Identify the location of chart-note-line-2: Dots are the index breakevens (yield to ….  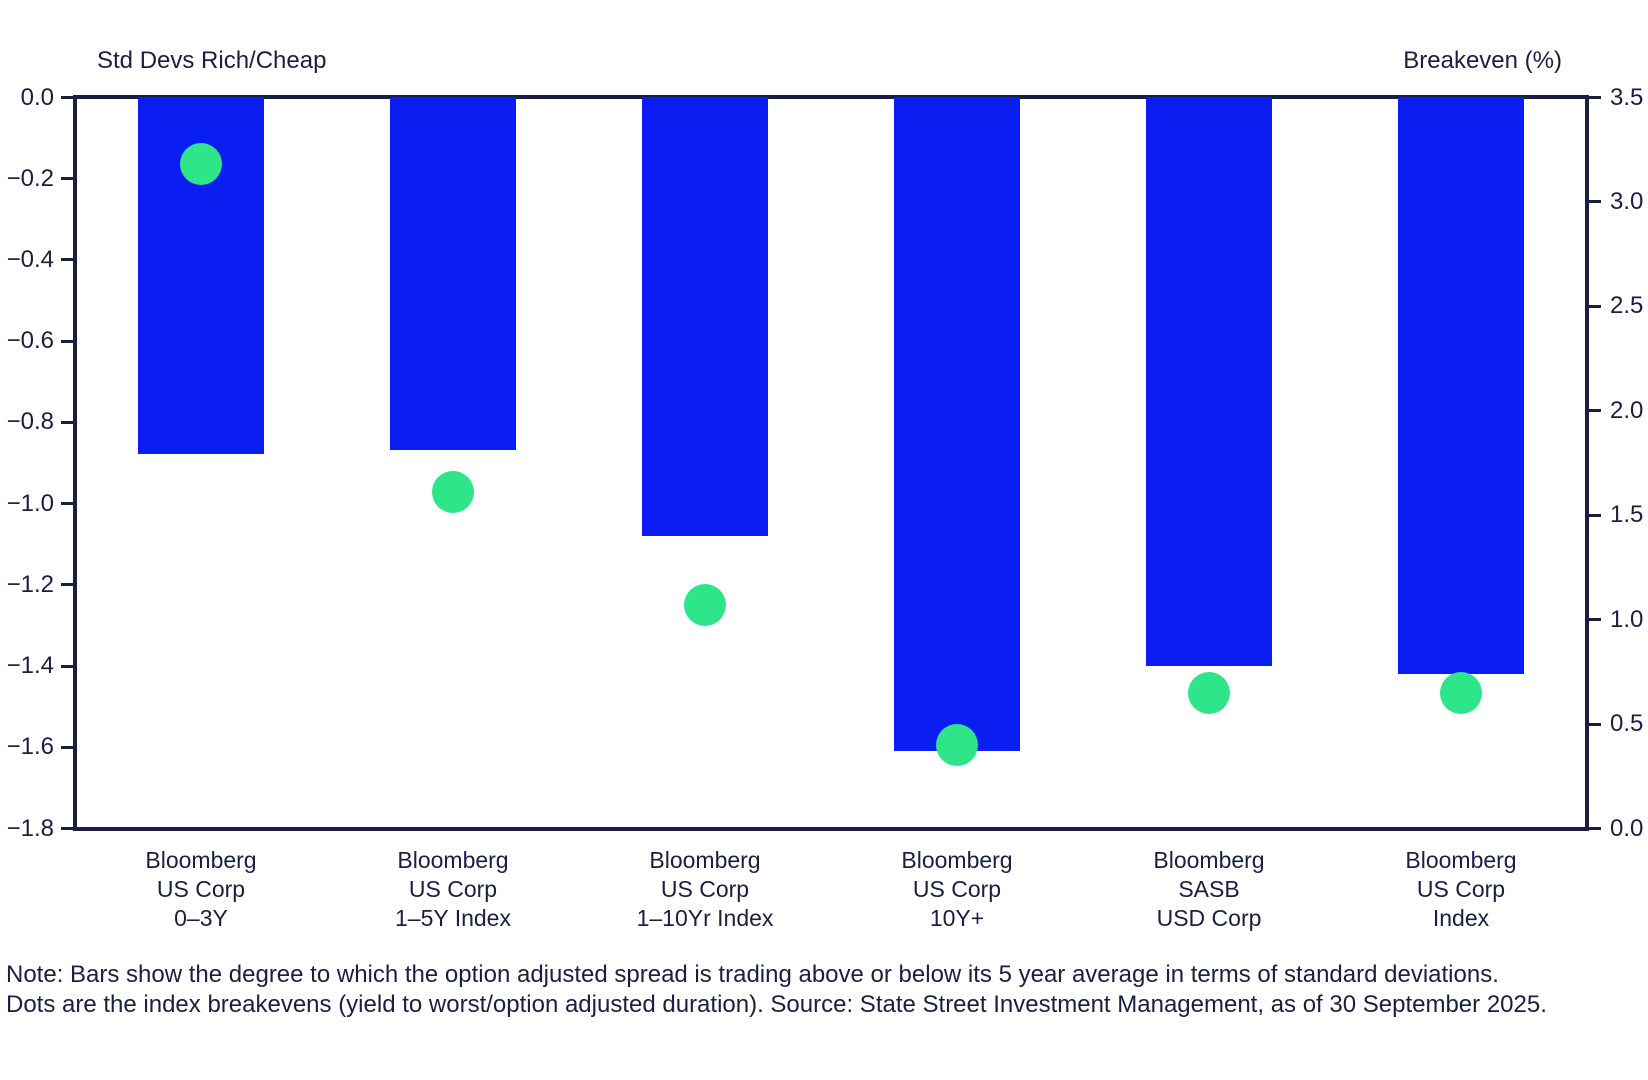
(776, 1004).